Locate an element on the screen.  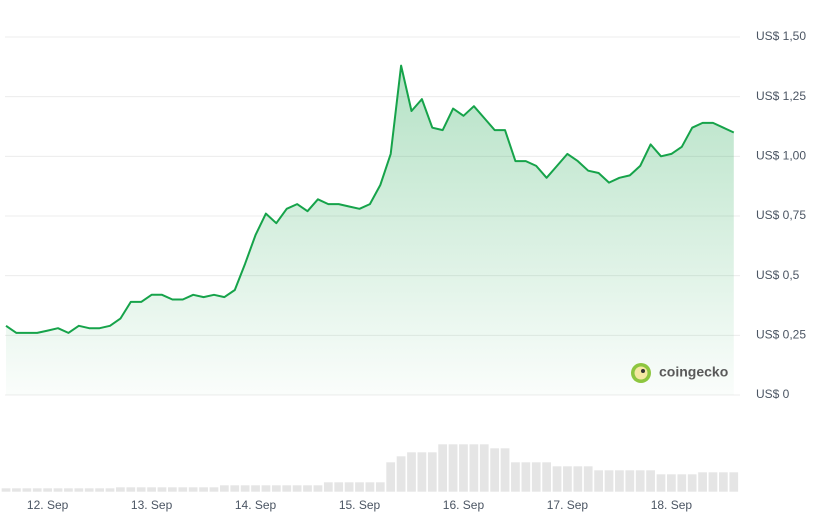
x-tick-label: 16. Sep is located at coordinates (464, 505).